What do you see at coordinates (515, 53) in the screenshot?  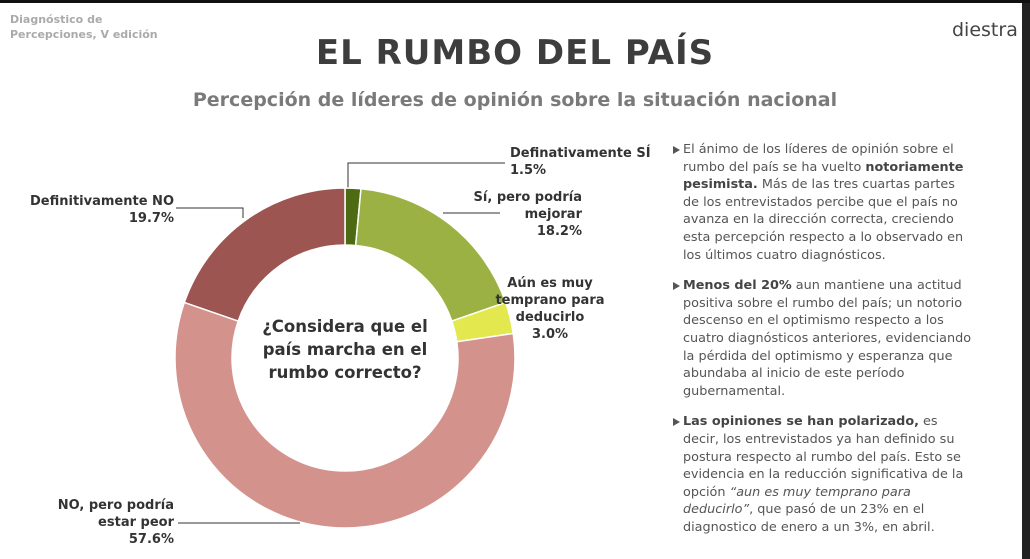 I see `title: EL RUMBO DEL PAÍS` at bounding box center [515, 53].